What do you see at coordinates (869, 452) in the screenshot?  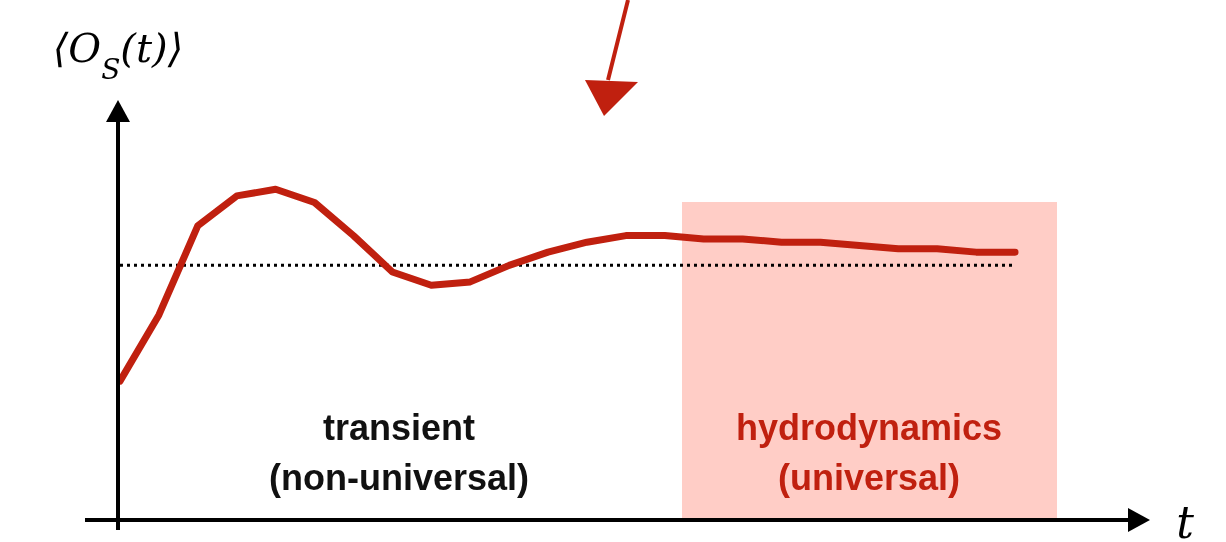 I see `annotation: hydrodynamics (universal)` at bounding box center [869, 452].